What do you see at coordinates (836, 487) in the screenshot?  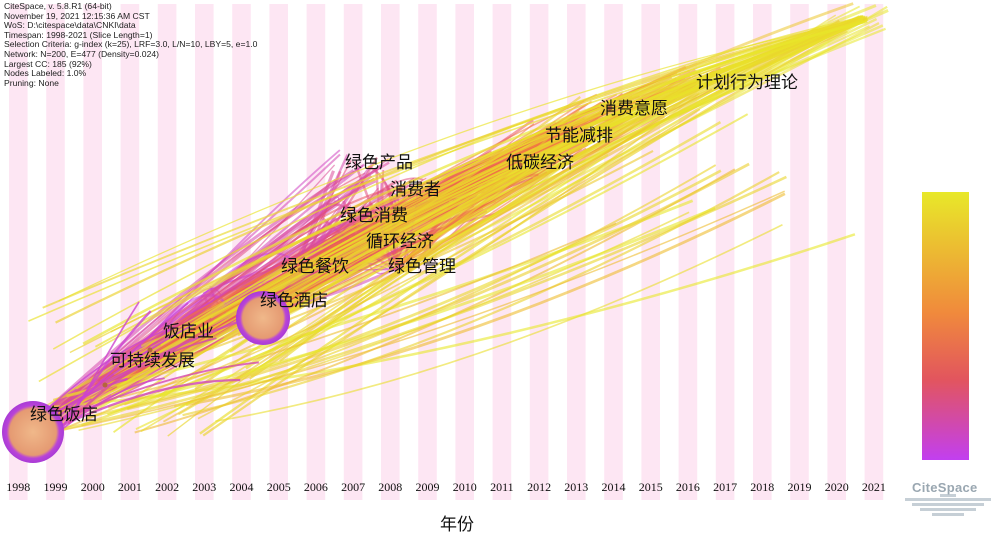 I see `year-label: 2020` at bounding box center [836, 487].